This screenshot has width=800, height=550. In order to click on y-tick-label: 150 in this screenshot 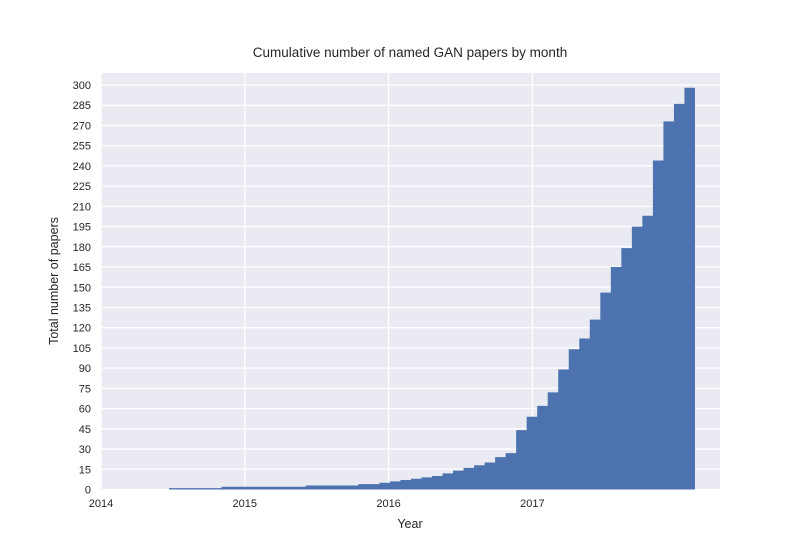, I will do `click(82, 288)`.